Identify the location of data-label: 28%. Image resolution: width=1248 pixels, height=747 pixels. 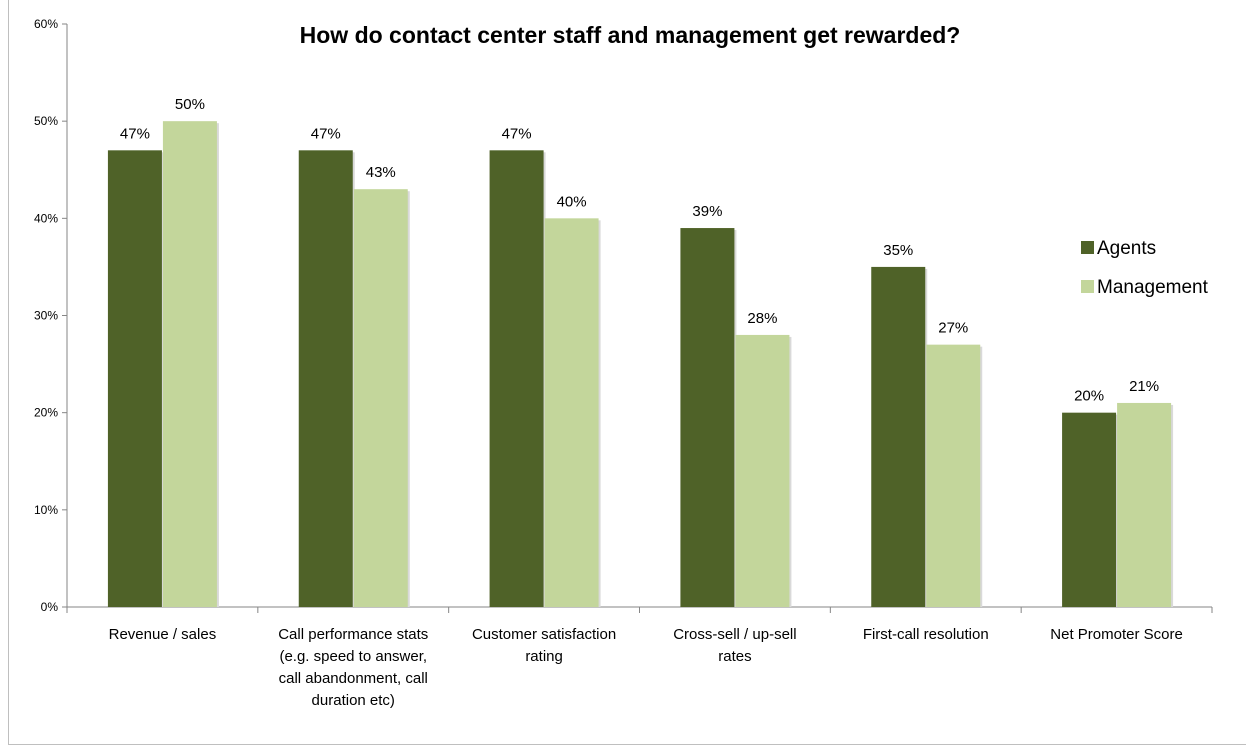
(762, 318).